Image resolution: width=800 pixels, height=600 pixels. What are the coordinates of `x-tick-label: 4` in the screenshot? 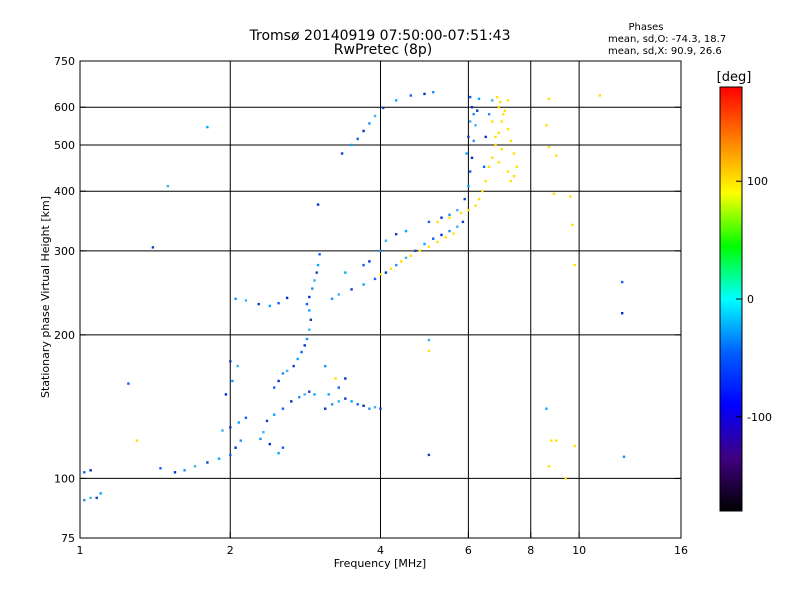 It's located at (380, 550).